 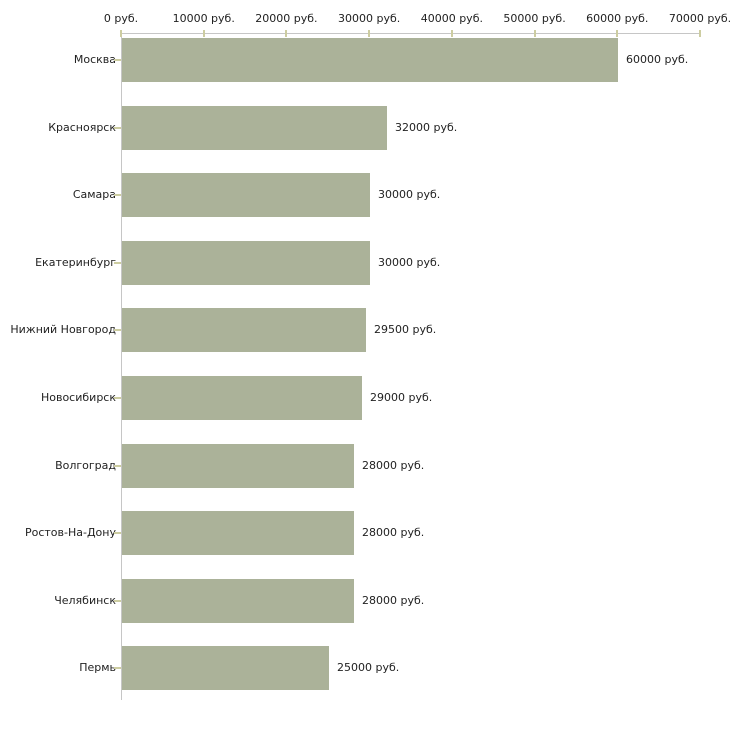 I want to click on value-label: 25000 руб., so click(x=368, y=667).